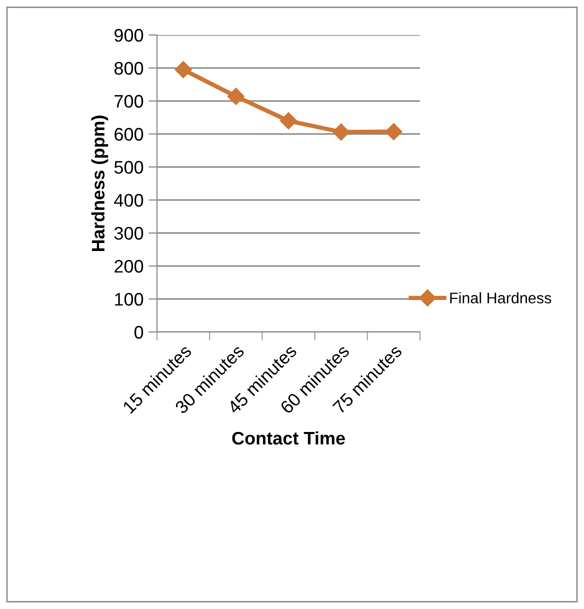 This screenshot has width=584, height=609. I want to click on y-tick-label: 700, so click(129, 101).